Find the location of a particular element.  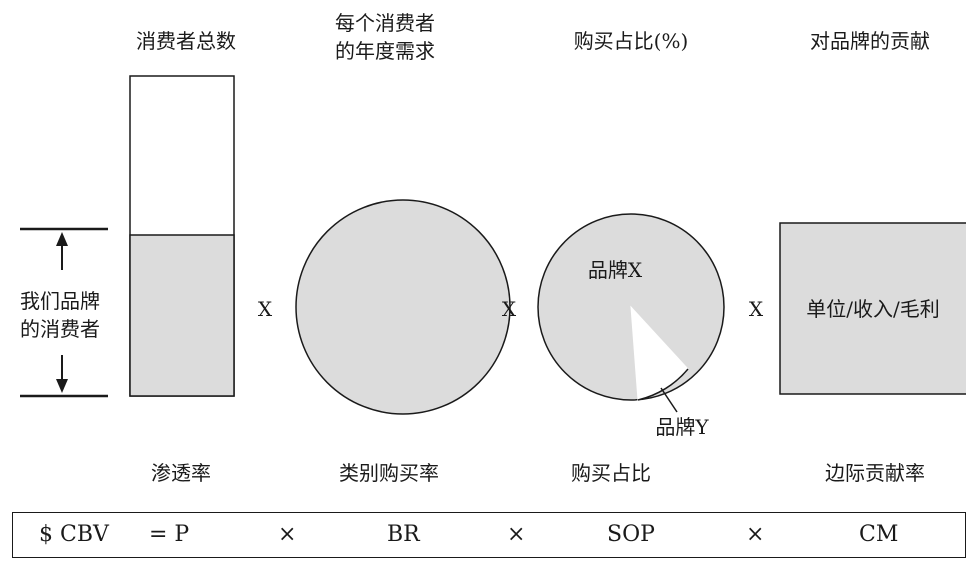

formula-box: $ CBV = P × BR × SOP × CM is located at coordinates (489, 535).